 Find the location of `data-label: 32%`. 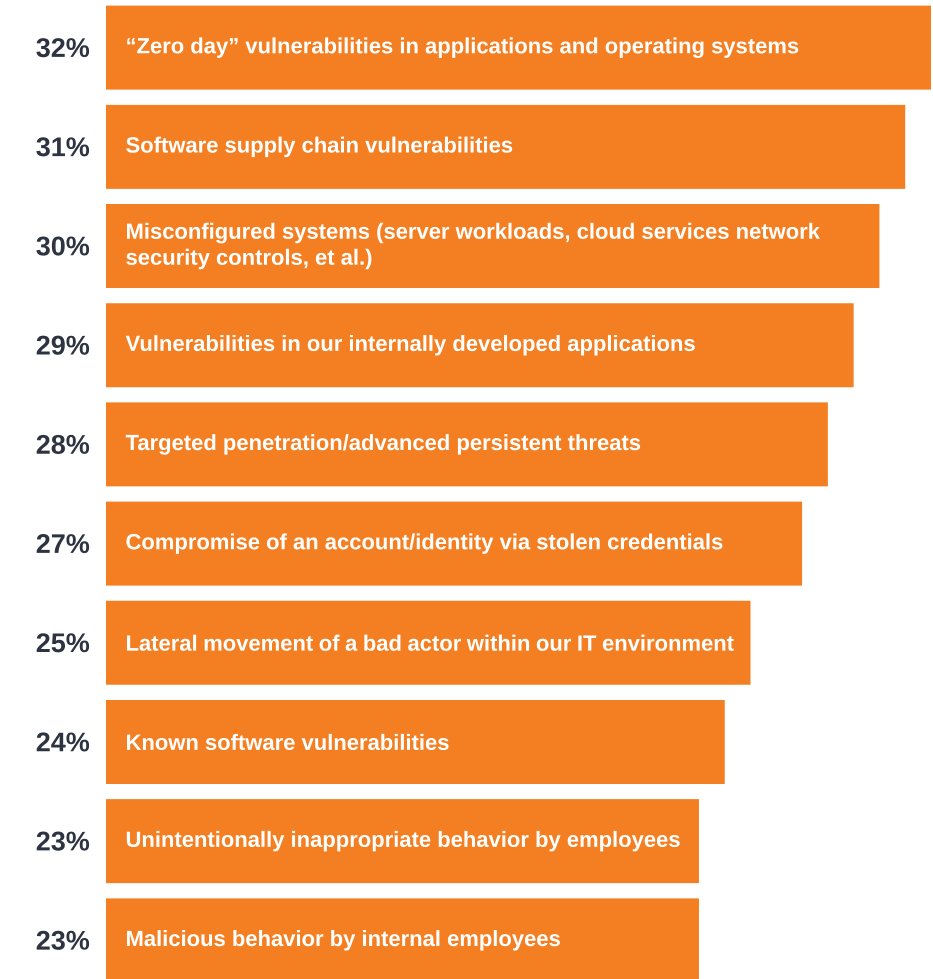

data-label: 32% is located at coordinates (63, 48).